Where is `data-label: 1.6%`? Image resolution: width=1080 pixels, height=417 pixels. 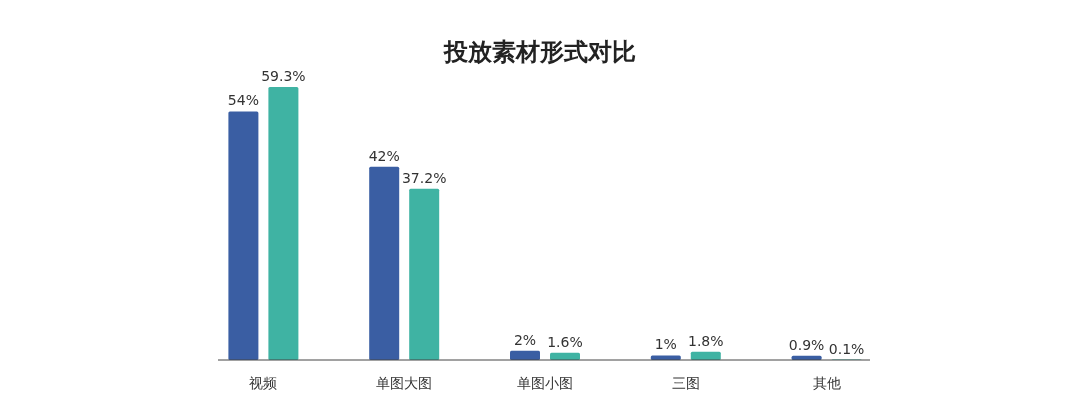 data-label: 1.6% is located at coordinates (565, 341).